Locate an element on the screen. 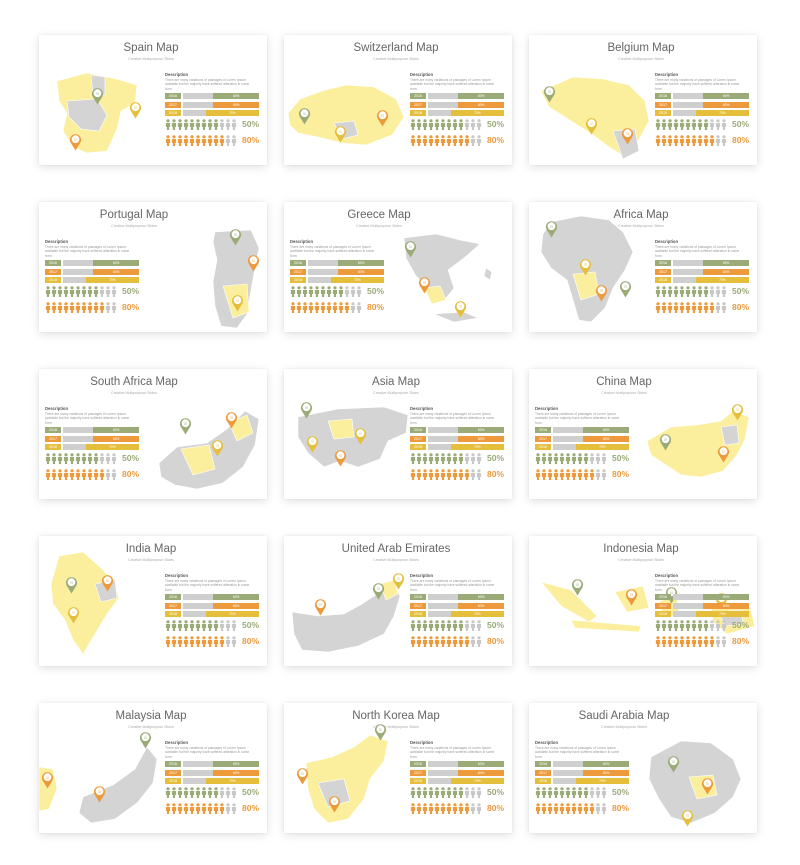 The width and height of the screenshot is (800, 865). orange-people-row: 80% is located at coordinates (457, 809).